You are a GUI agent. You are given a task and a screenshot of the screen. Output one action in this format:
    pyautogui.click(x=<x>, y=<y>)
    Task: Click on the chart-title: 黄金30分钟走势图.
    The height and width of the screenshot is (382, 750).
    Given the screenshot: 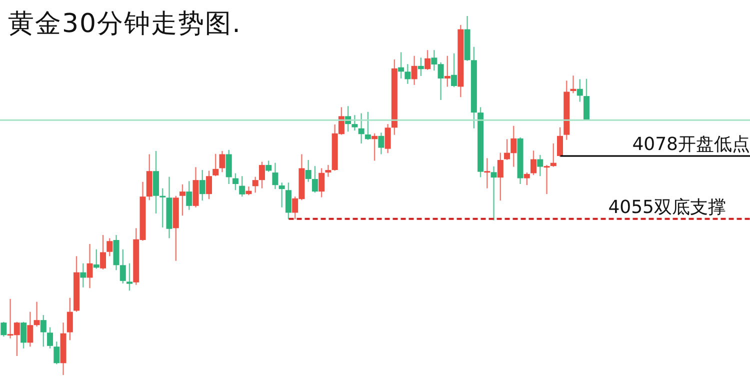 What is the action you would take?
    pyautogui.click(x=125, y=24)
    